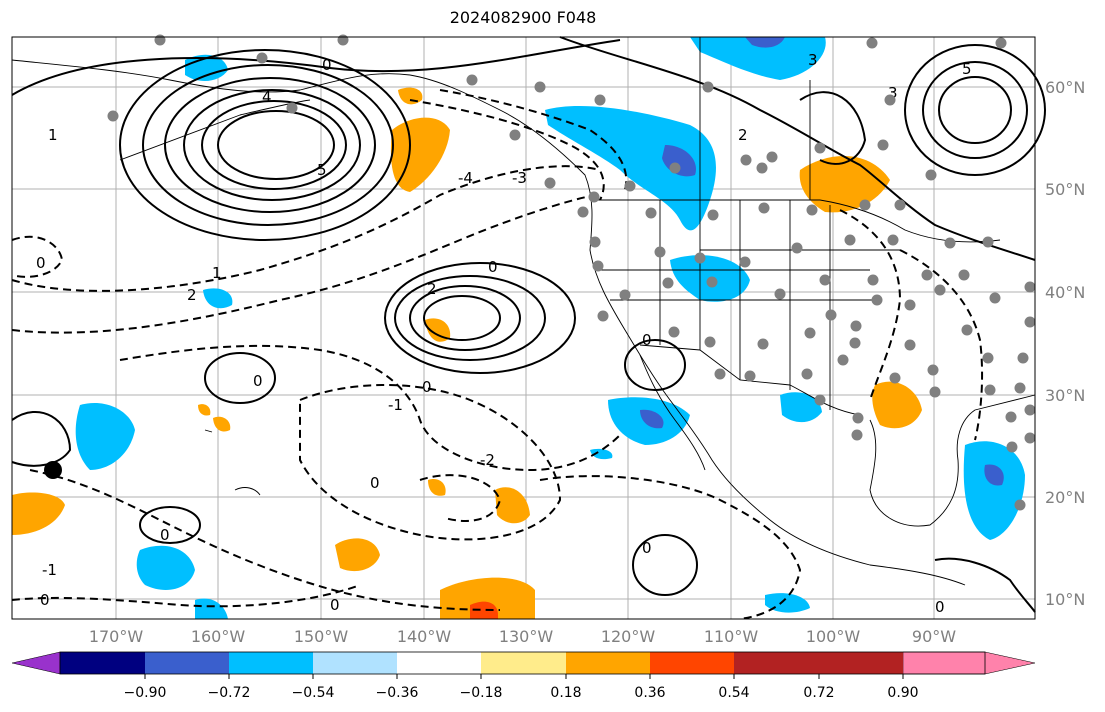 The image size is (1105, 712). Describe the element at coordinates (395, 405) in the screenshot. I see `contour-label-neg1: -1` at that location.